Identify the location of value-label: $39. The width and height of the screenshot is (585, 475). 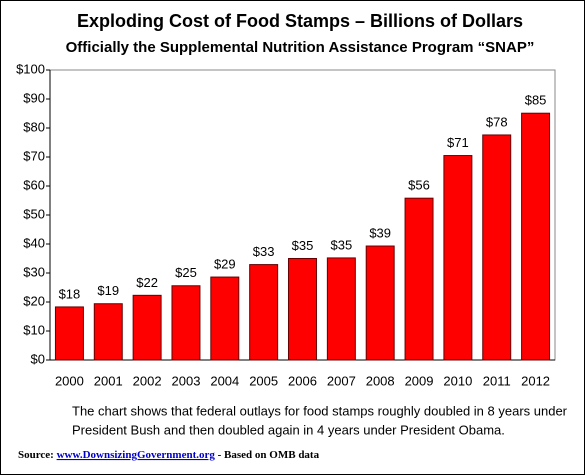
(380, 232).